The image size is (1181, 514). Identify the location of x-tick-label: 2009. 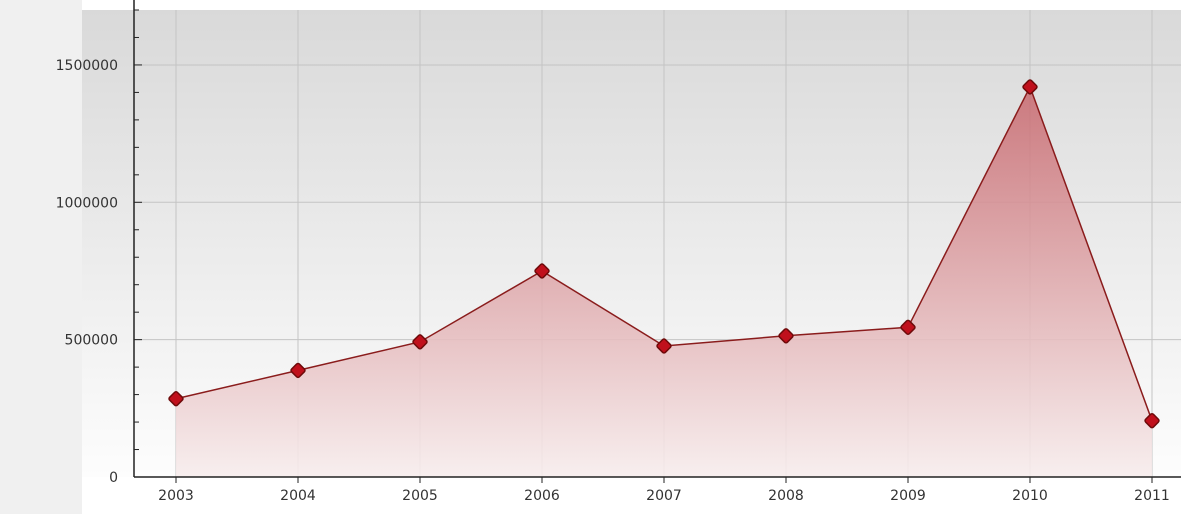
(908, 496).